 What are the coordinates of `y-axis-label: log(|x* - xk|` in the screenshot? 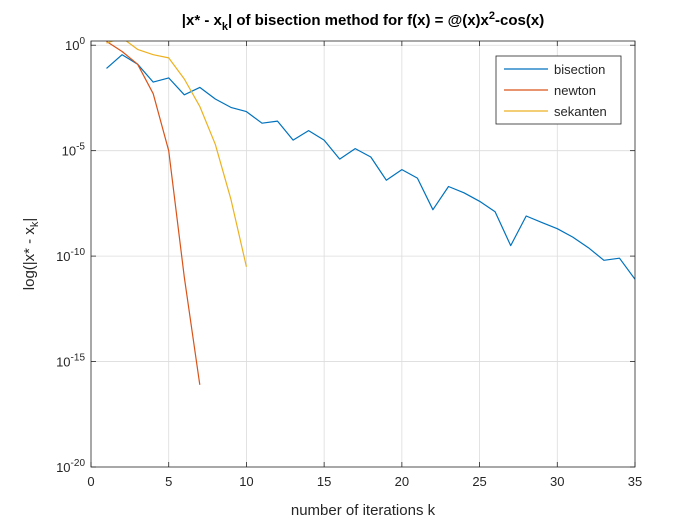 It's located at (31, 254).